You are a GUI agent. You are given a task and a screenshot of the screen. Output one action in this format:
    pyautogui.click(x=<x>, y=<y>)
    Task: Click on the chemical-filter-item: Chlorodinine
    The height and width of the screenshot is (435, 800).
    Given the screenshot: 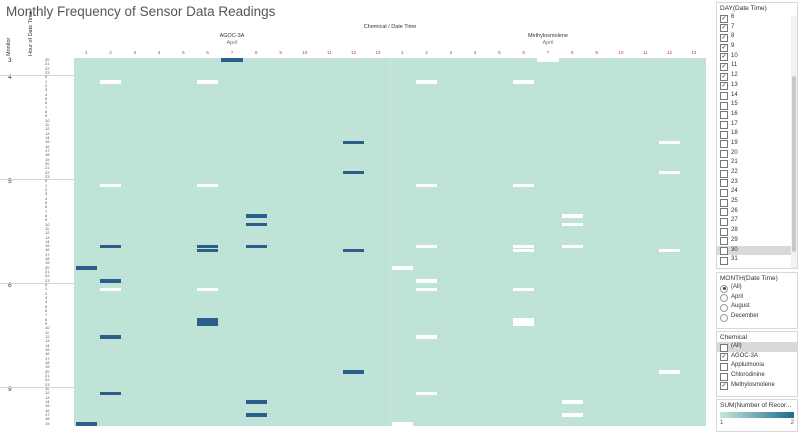 What is the action you would take?
    pyautogui.click(x=757, y=376)
    